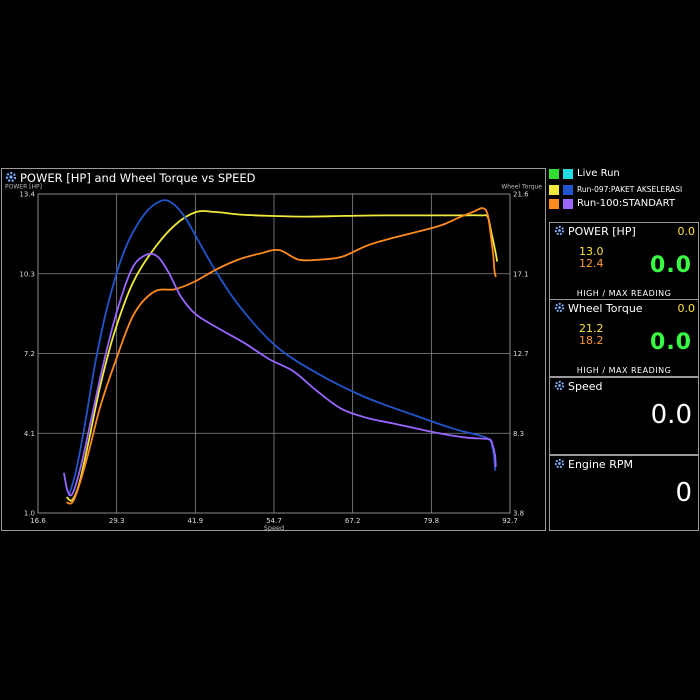 The width and height of the screenshot is (700, 700). I want to click on right-axis-label: Wheel Torque, so click(521, 187).